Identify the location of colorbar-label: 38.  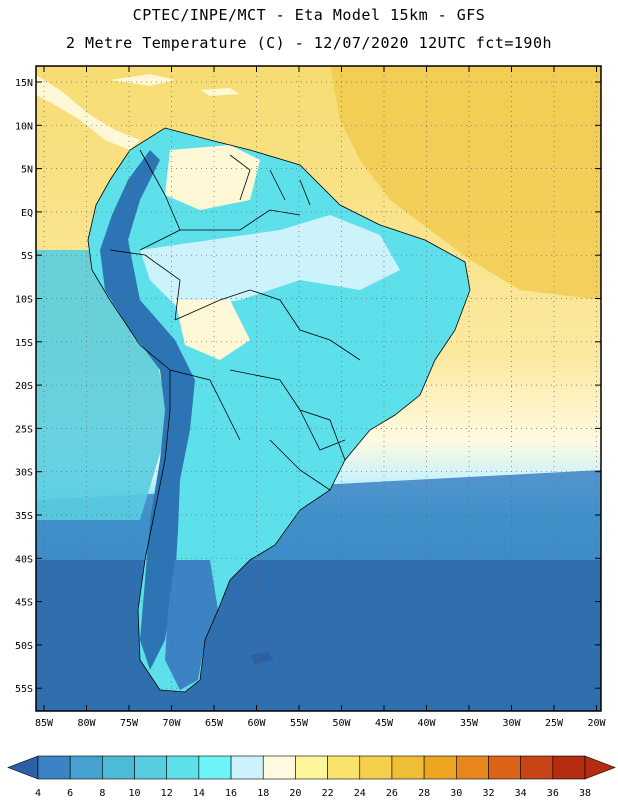
(585, 793).